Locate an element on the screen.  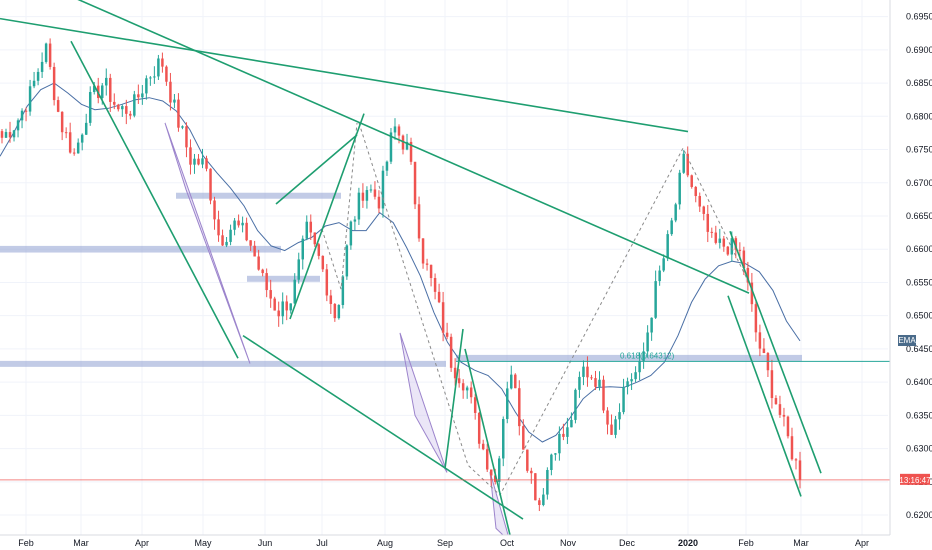
y-tick-label: 0.62000 is located at coordinates (919, 515).